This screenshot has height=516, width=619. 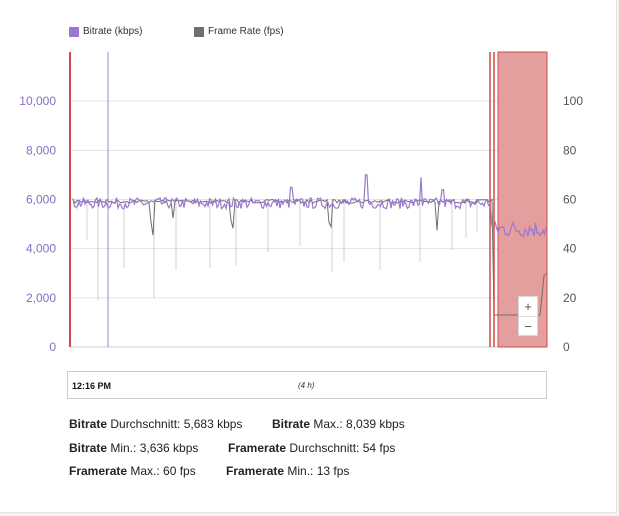 I want to click on y-left-tick-label: 8,000, so click(x=41, y=150).